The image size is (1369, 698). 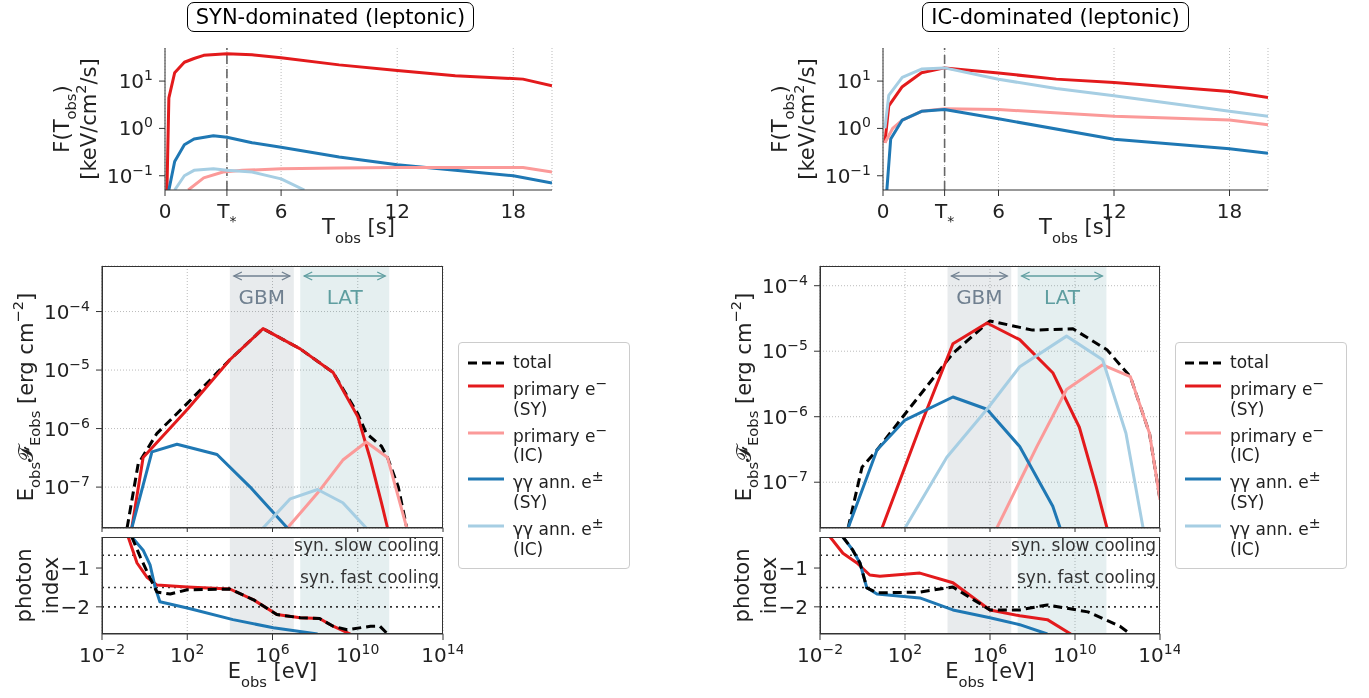 I want to click on chart-title: IC-dominated (leptonic), so click(x=1055, y=17).